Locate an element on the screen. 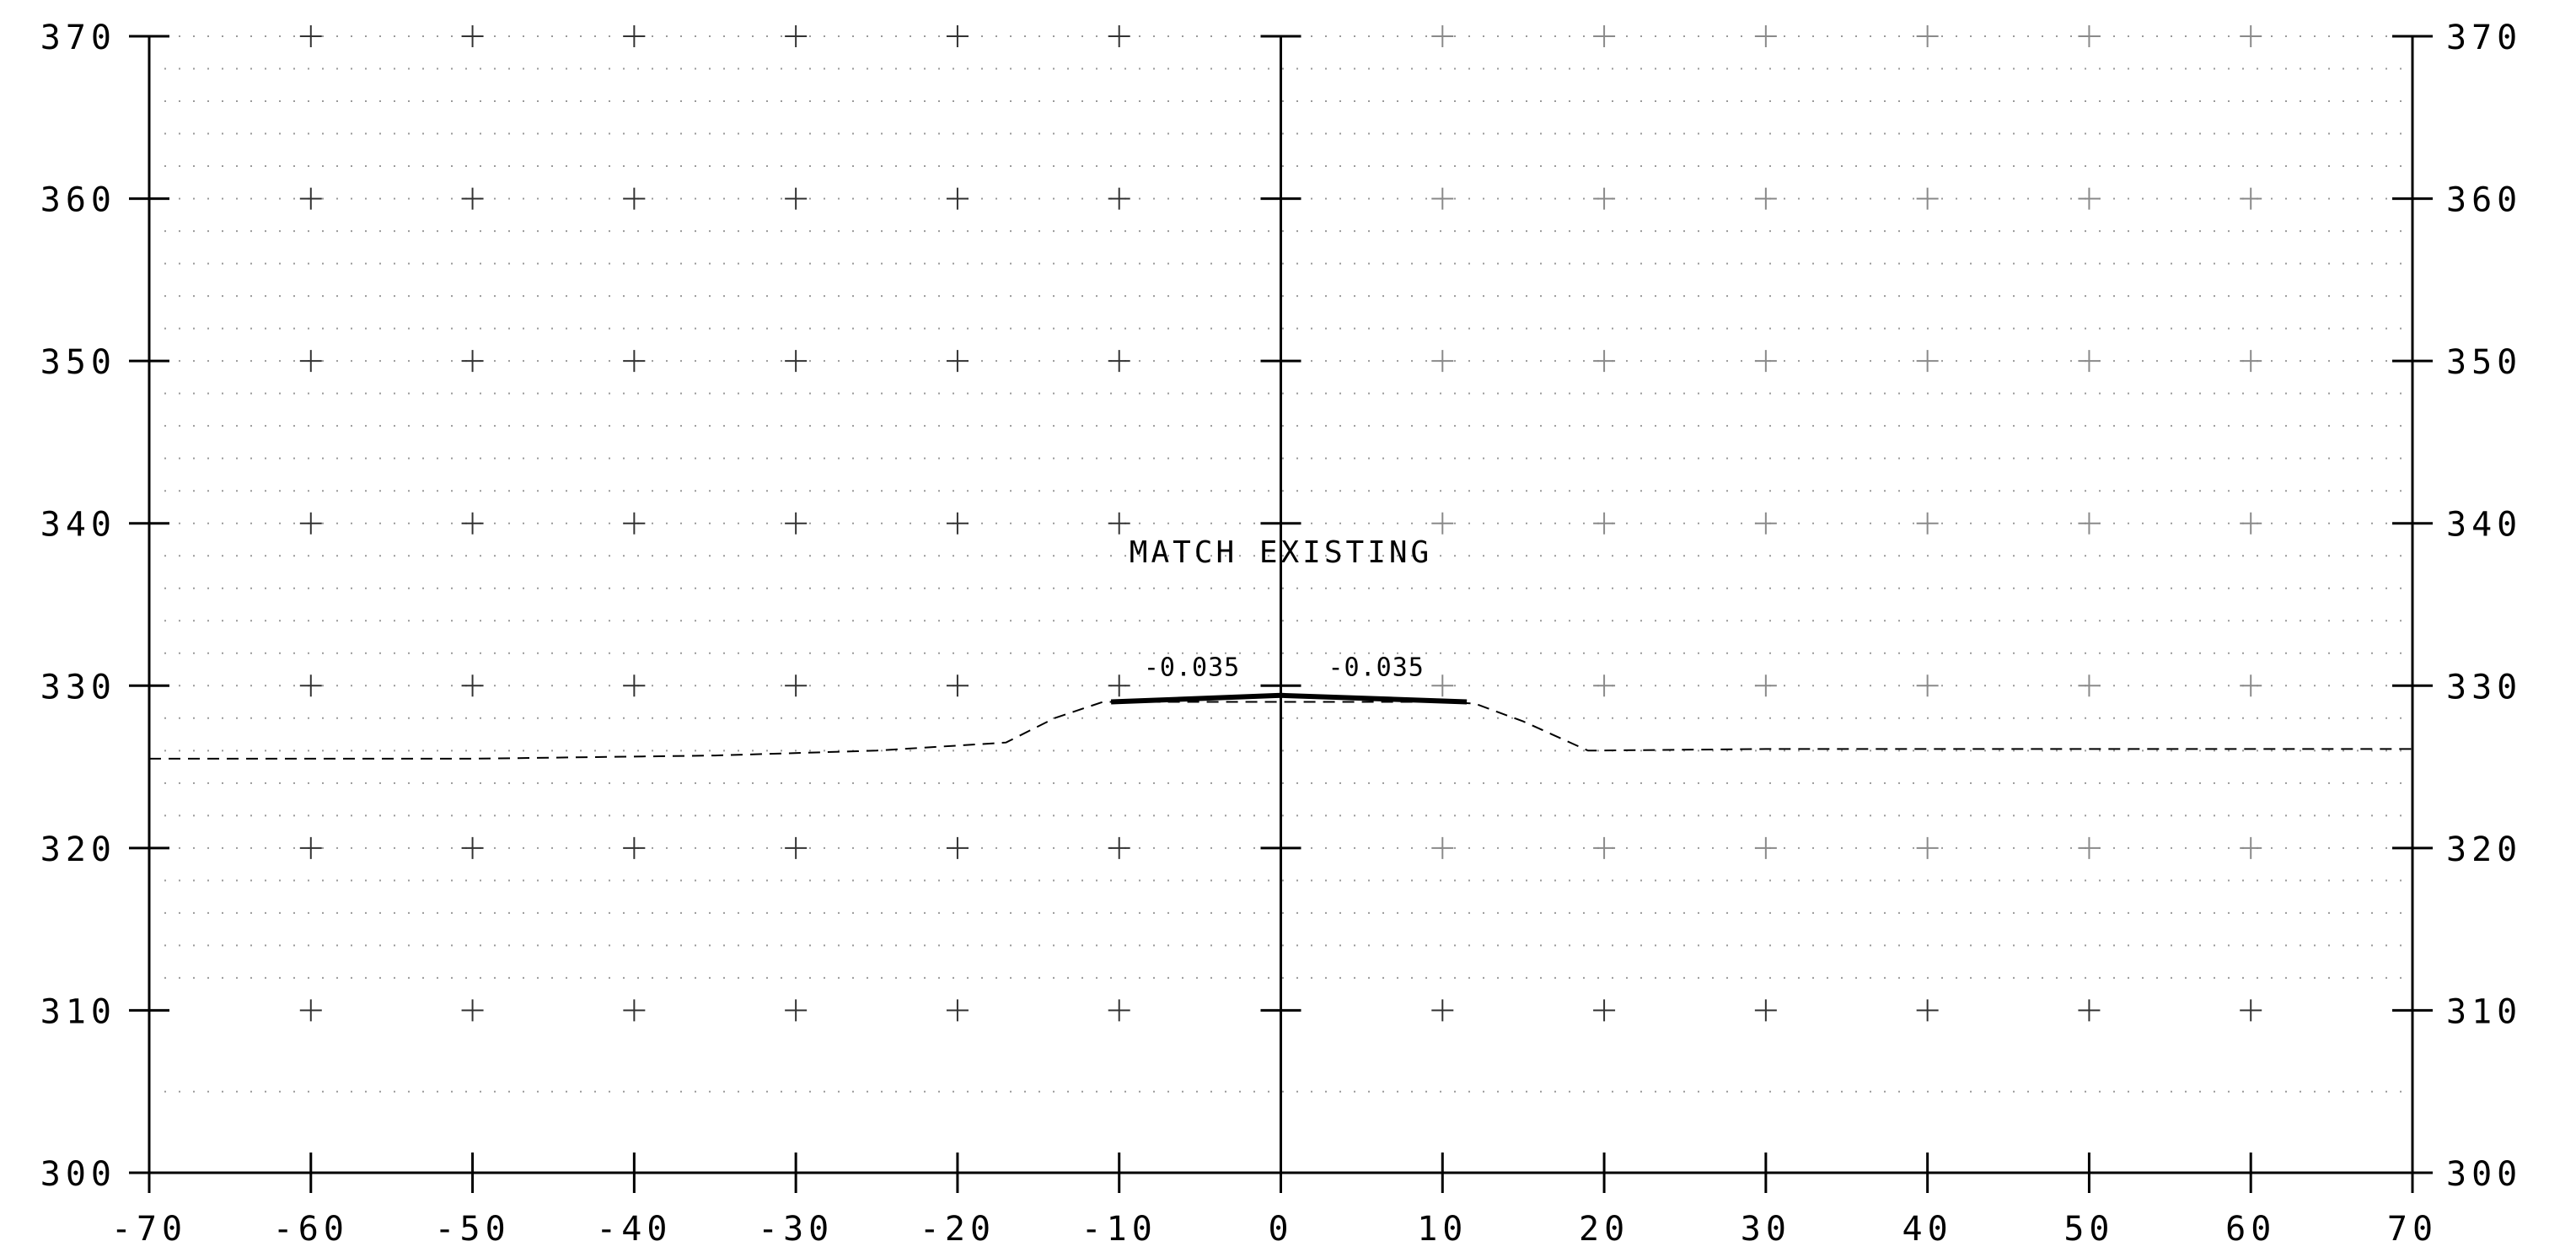 The height and width of the screenshot is (1252, 2576). y-tick-label-left: 350 is located at coordinates (78, 362).